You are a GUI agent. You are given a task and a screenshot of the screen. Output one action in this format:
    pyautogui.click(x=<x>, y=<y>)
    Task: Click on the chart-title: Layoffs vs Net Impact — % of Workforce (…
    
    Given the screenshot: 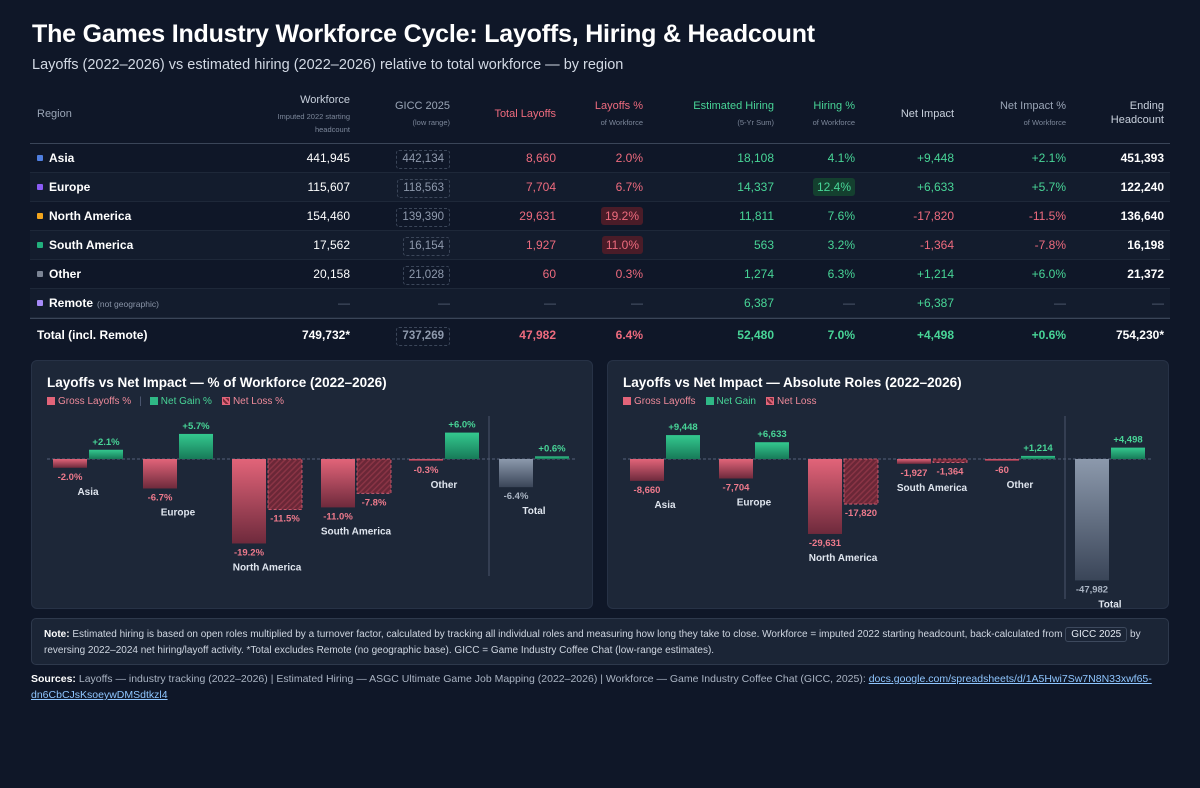 What is the action you would take?
    pyautogui.click(x=217, y=382)
    